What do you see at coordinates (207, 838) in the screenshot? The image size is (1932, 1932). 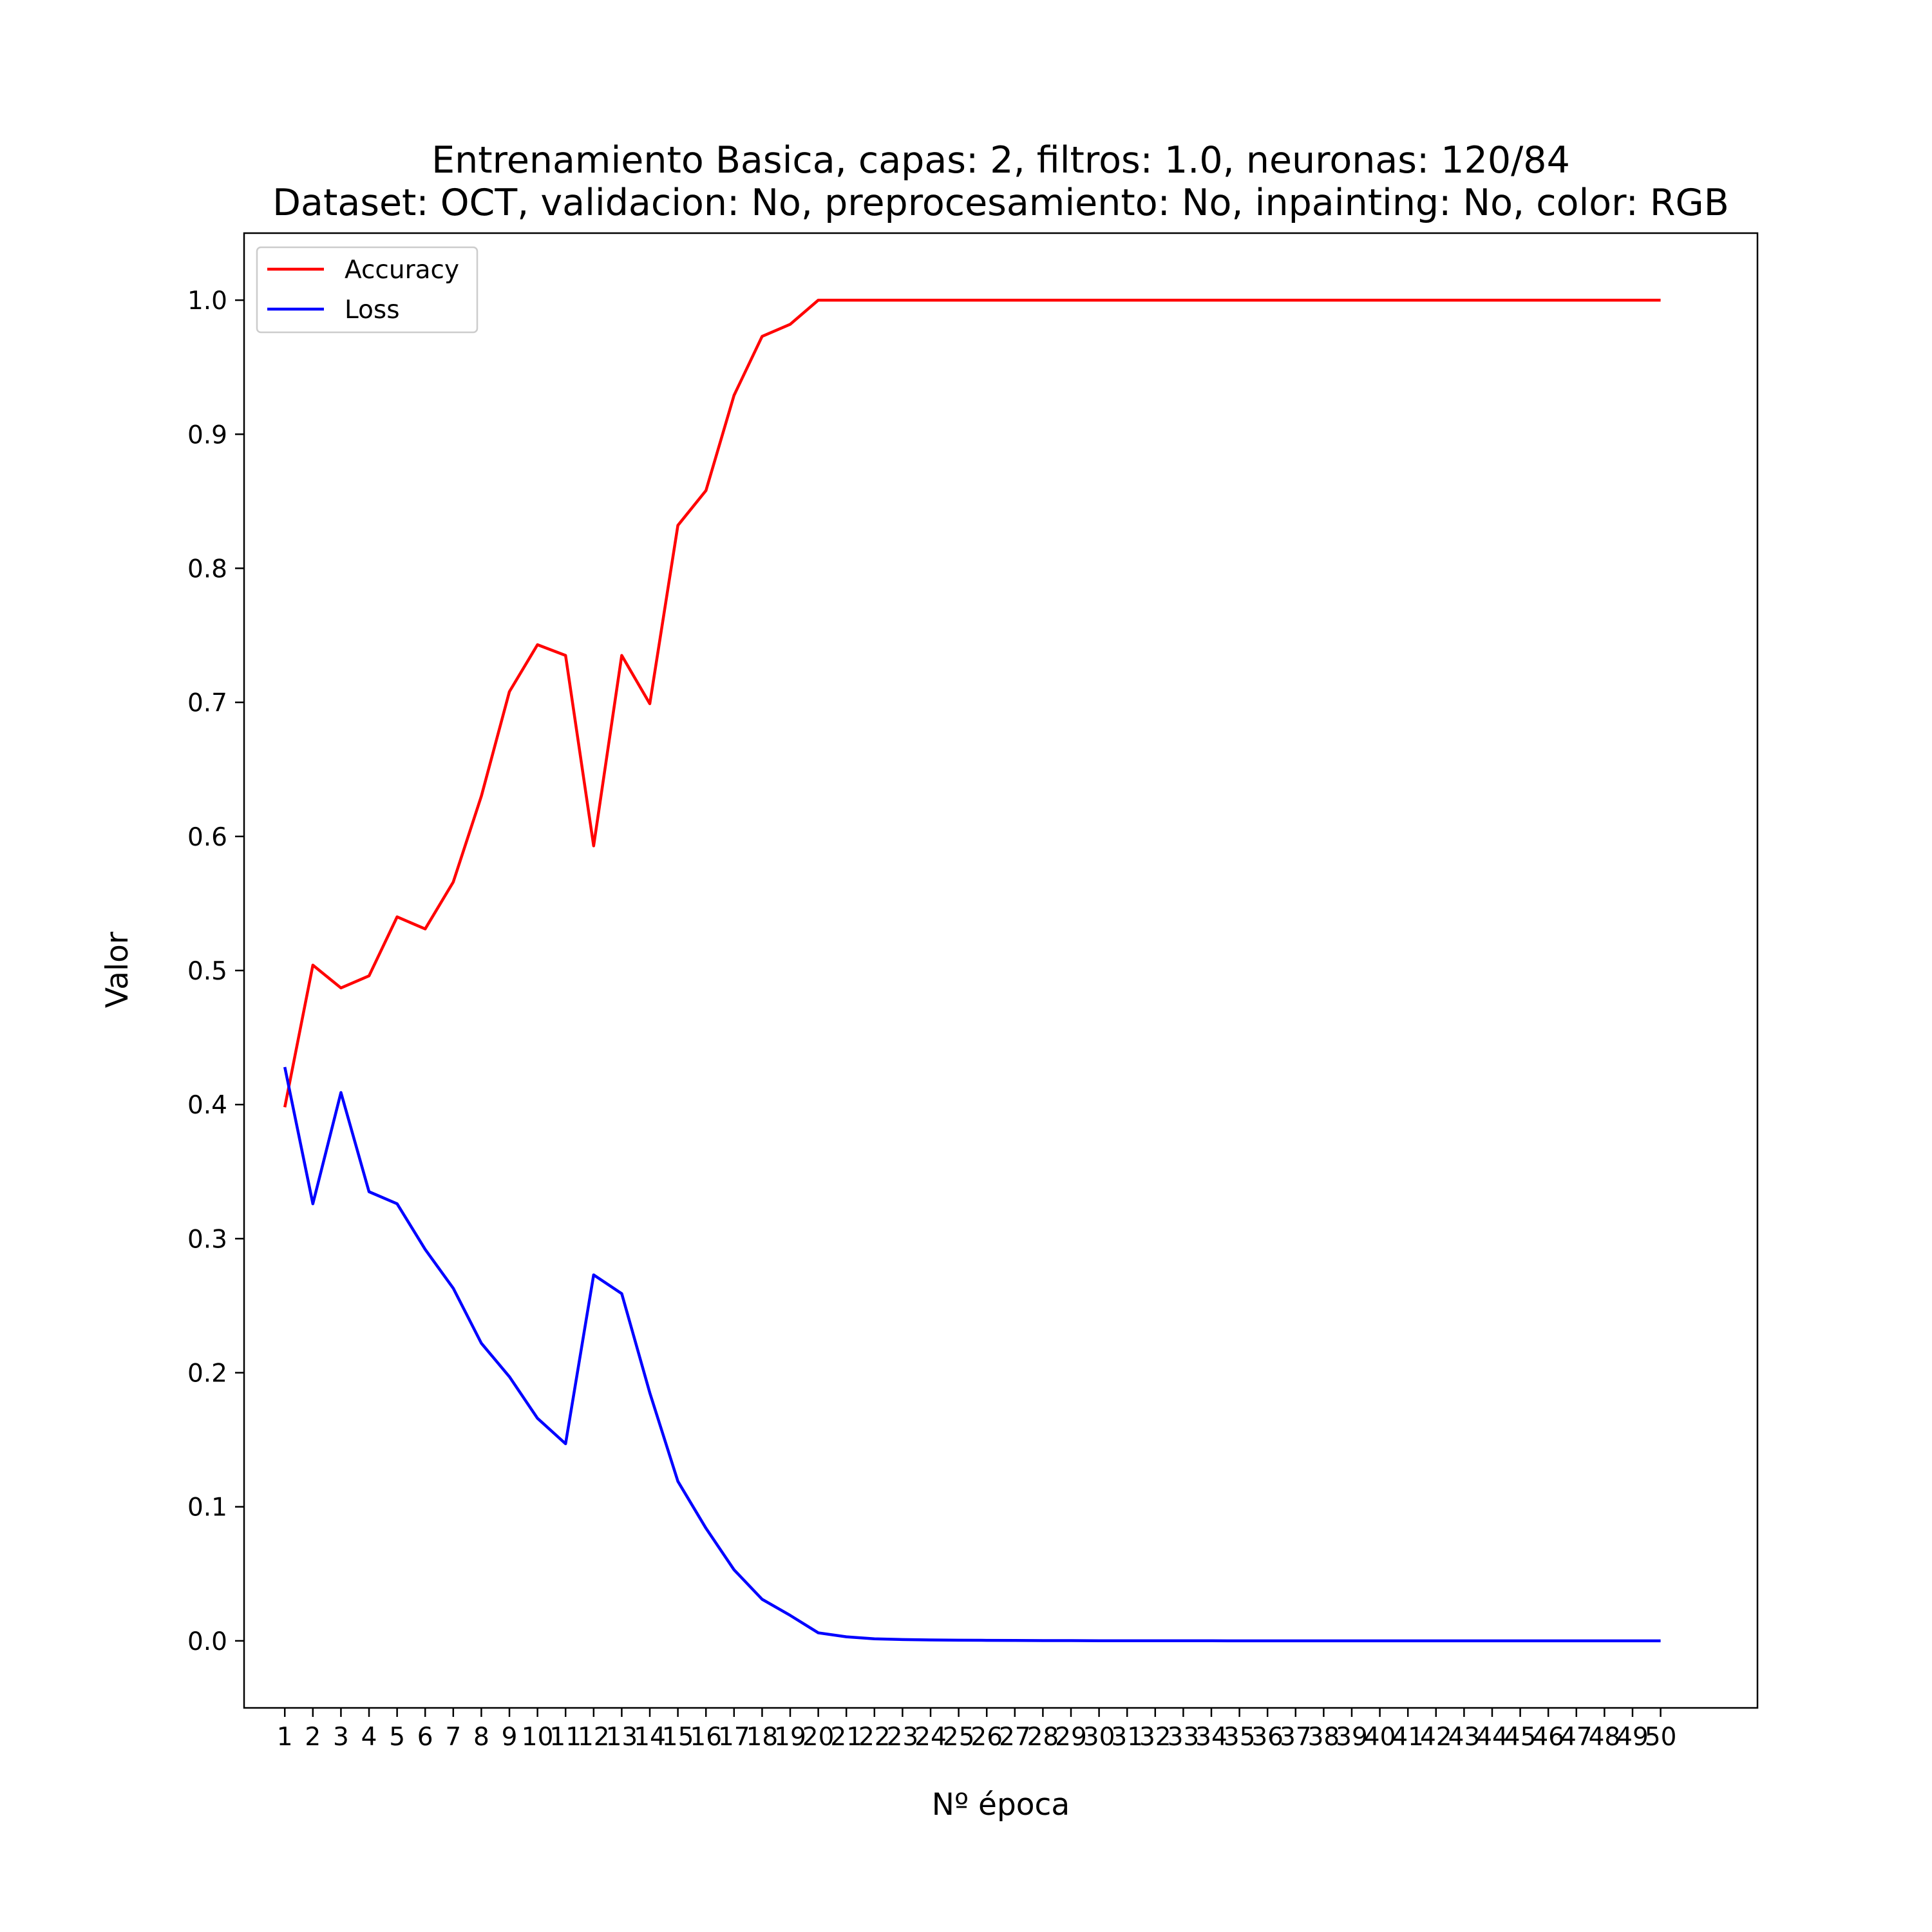 I see `y-tick-label: 0.6` at bounding box center [207, 838].